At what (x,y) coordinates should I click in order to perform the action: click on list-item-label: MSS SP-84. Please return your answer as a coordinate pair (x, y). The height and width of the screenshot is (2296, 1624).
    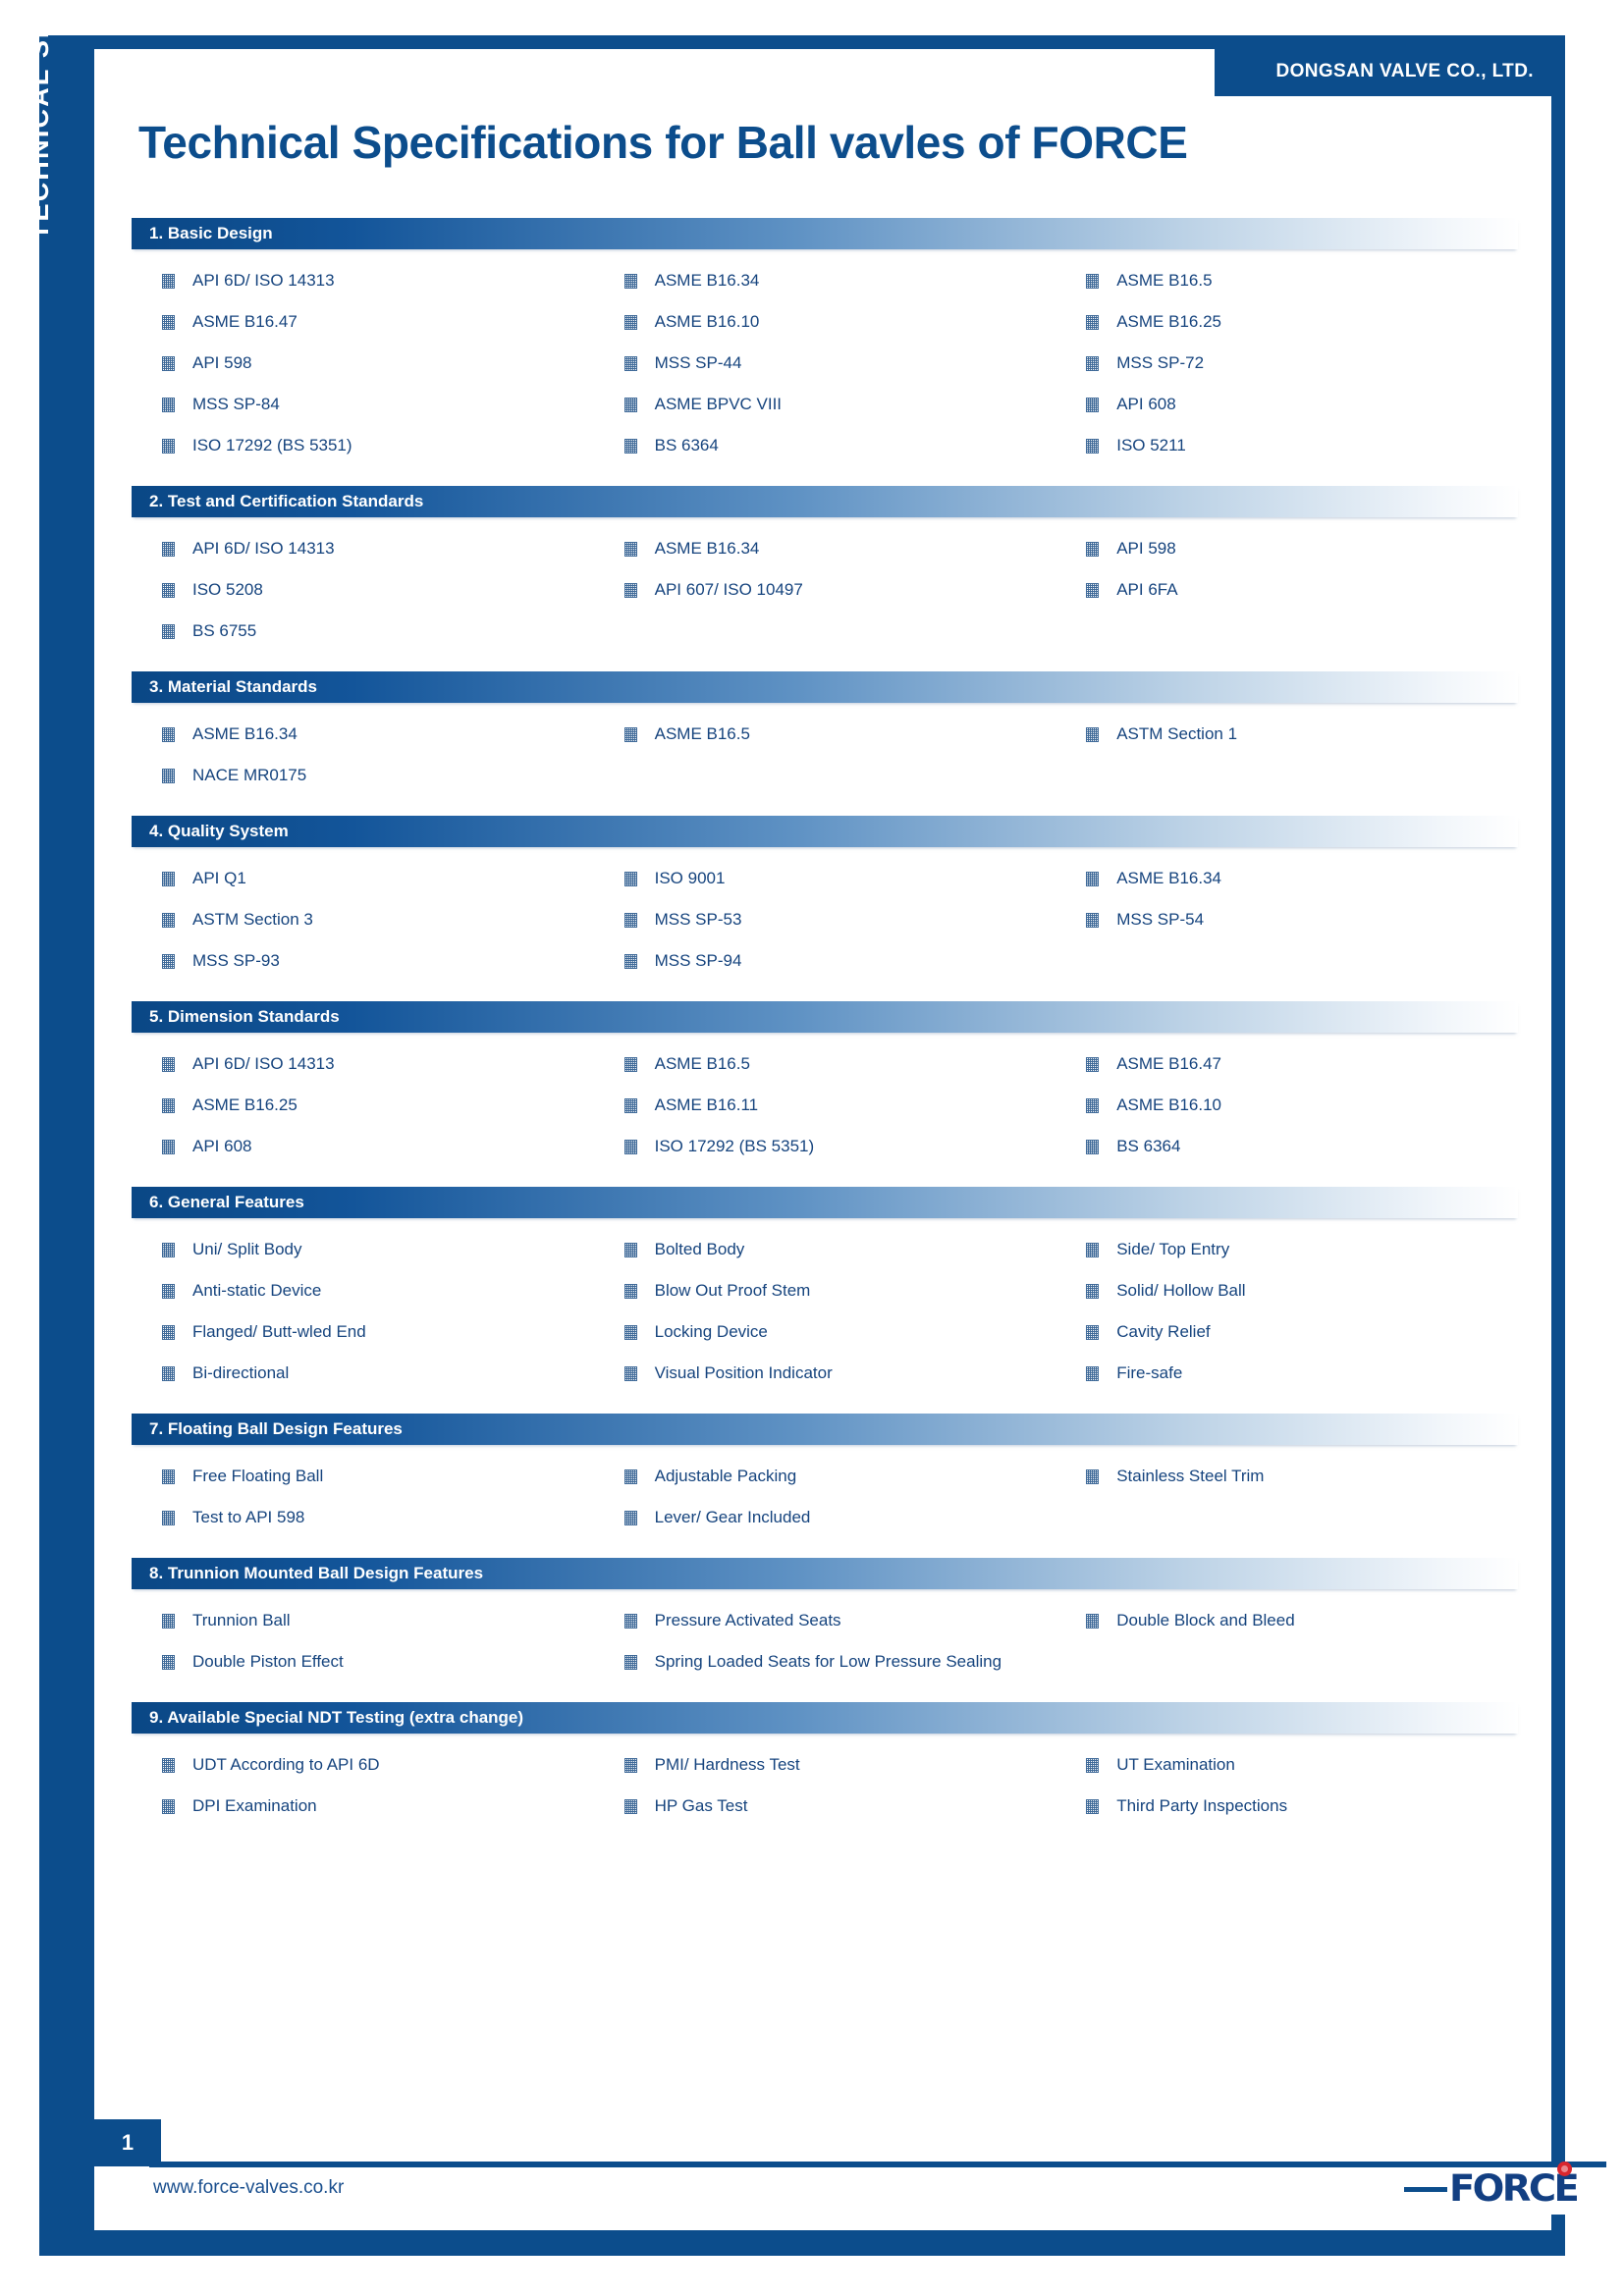
    Looking at the image, I should click on (236, 404).